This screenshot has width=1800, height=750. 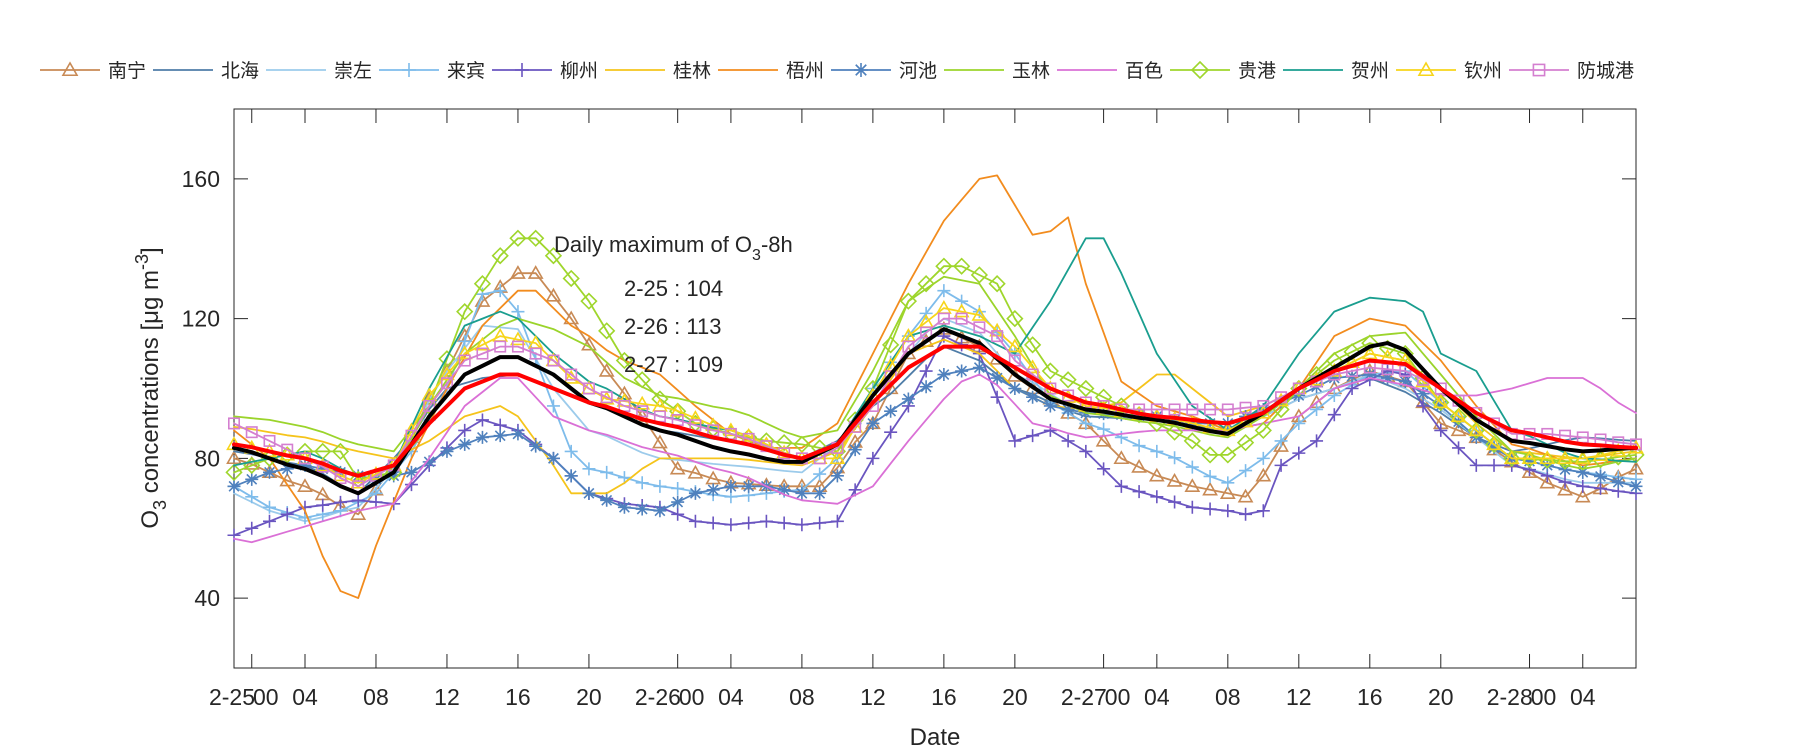 What do you see at coordinates (672, 326) in the screenshot?
I see `annotation-line-2: 2-26 : 113` at bounding box center [672, 326].